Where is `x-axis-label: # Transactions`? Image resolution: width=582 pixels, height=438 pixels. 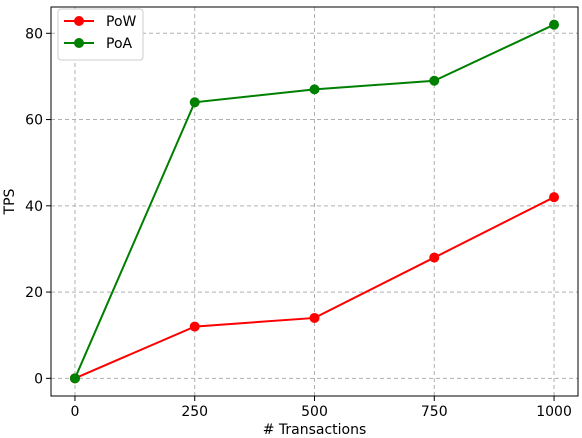 x-axis-label: # Transactions is located at coordinates (315, 430).